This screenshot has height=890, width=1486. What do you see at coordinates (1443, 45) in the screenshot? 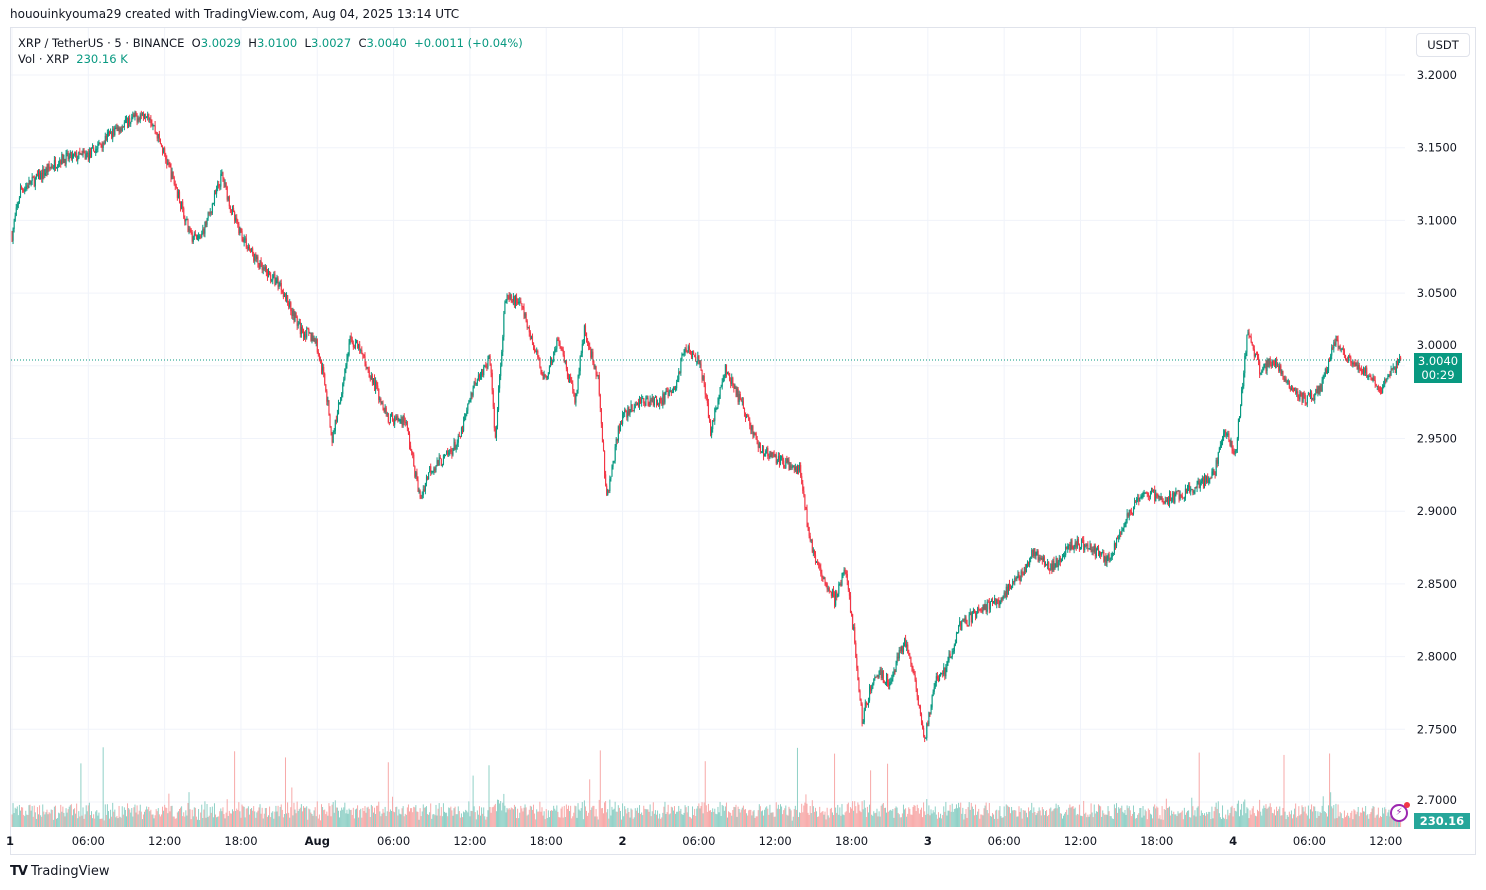
I see `currency-button: USDT` at bounding box center [1443, 45].